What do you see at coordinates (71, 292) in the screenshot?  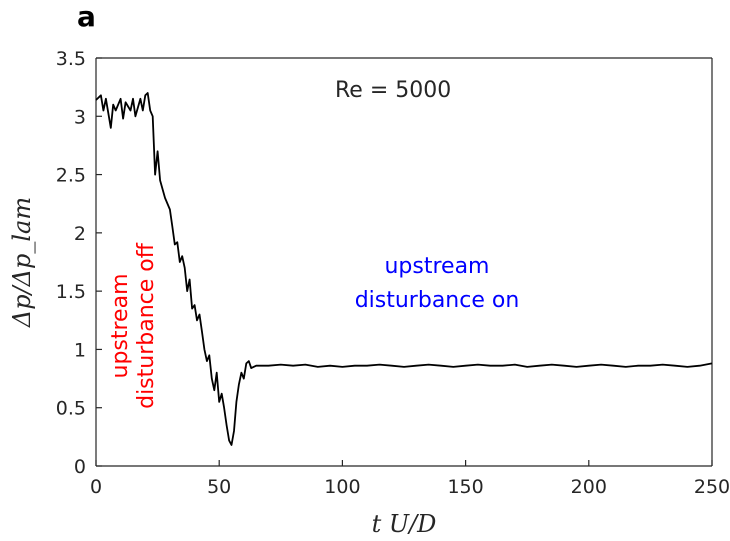 I see `y-tick-label: 1.5` at bounding box center [71, 292].